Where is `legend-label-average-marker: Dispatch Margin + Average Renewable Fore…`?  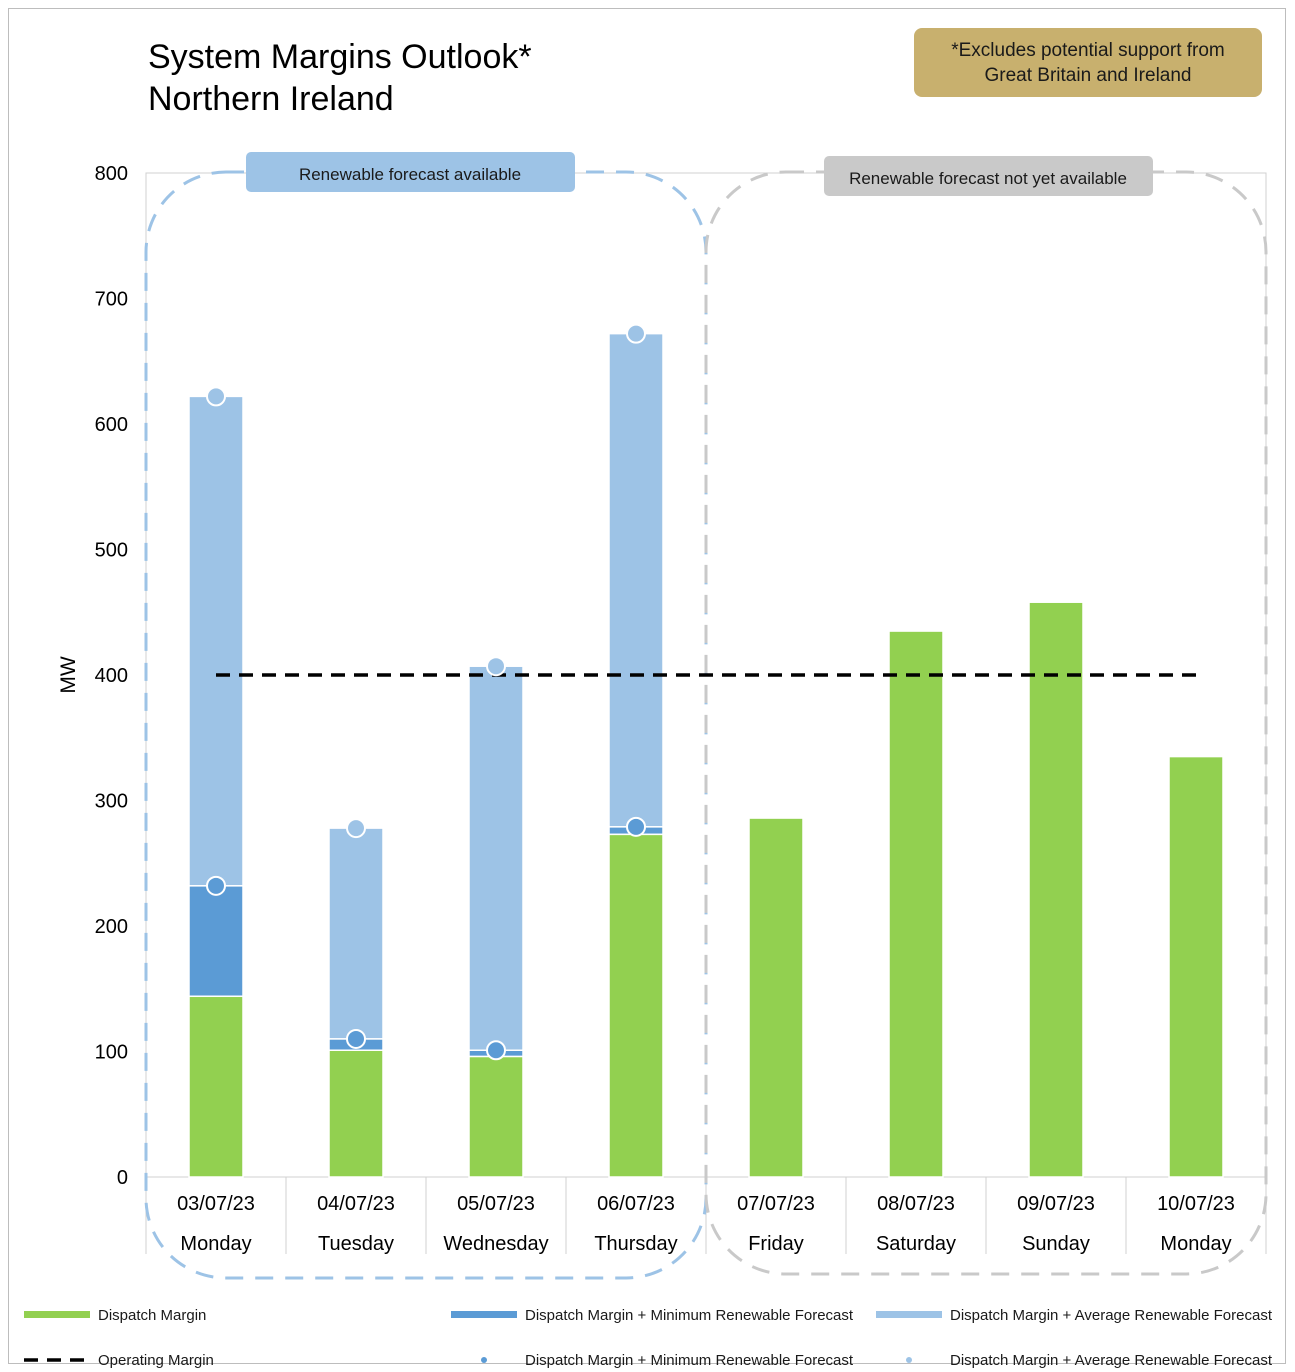
legend-label-average-marker: Dispatch Margin + Average Renewable Fore… is located at coordinates (1111, 1360).